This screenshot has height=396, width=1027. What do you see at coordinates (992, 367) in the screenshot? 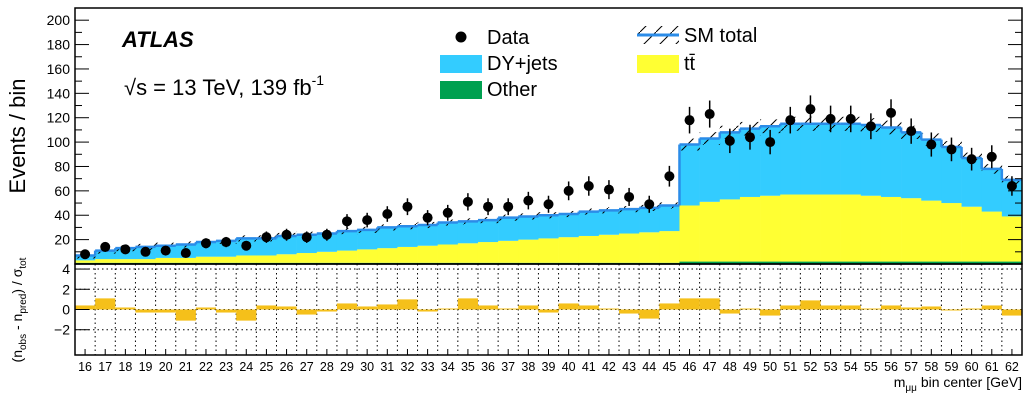
I see `x-tick-label: 61` at bounding box center [992, 367].